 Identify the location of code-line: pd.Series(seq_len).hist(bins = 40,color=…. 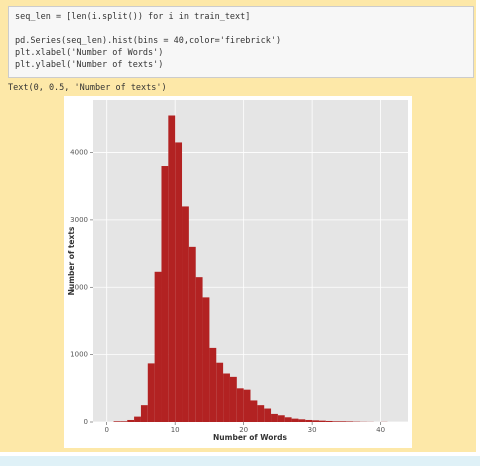
(148, 41).